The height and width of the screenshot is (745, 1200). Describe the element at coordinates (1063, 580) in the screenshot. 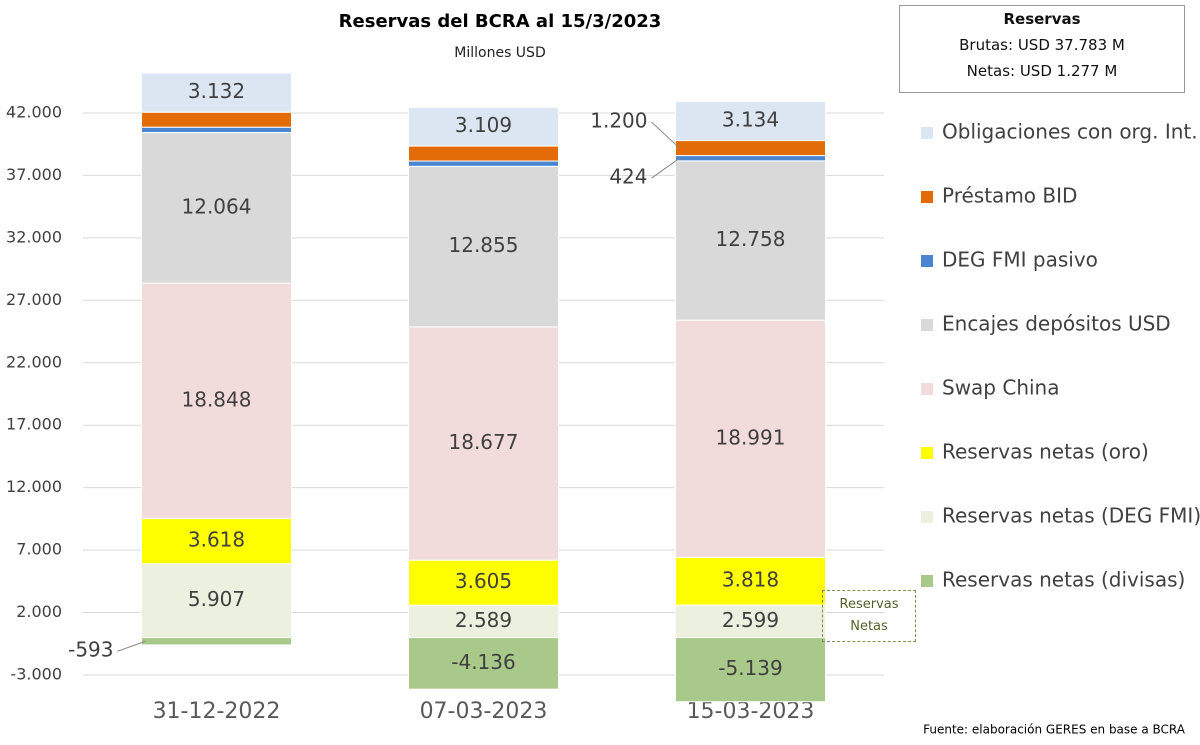

I see `legend-label: Reservas netas (divisas)` at that location.